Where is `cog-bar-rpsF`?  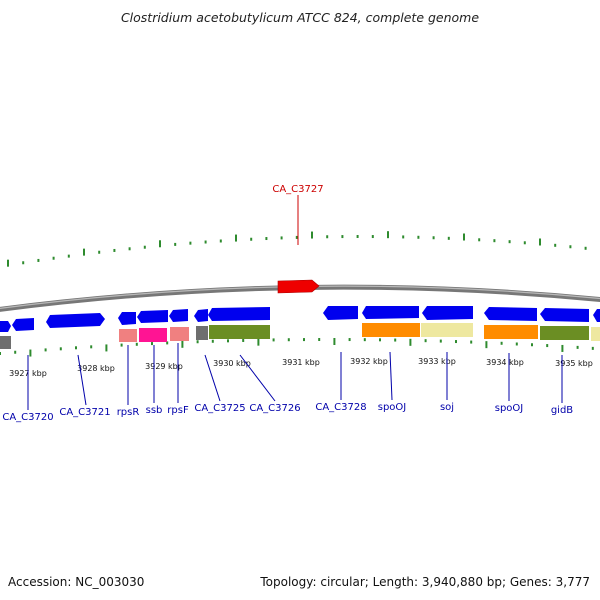
cog-bar-rpsF is located at coordinates (179, 334).